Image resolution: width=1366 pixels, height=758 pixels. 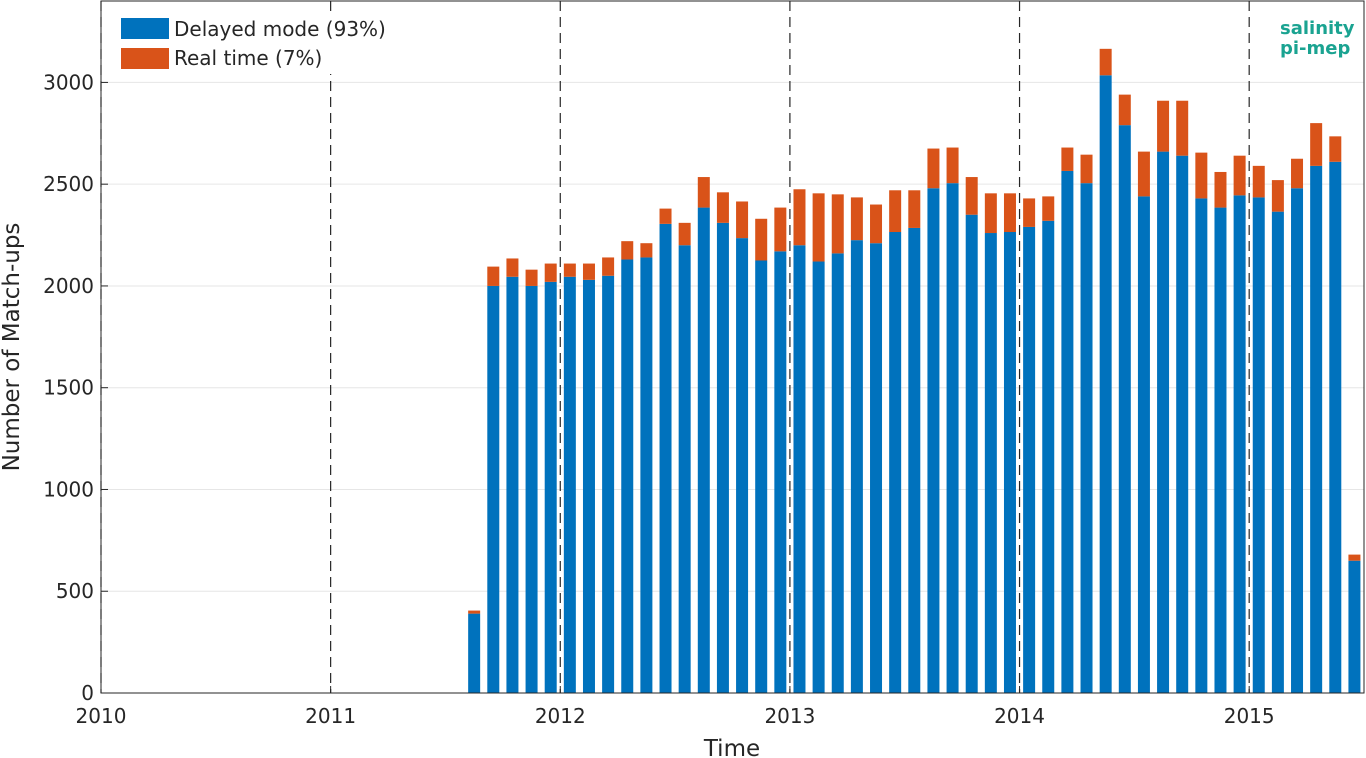 What do you see at coordinates (145, 58) in the screenshot?
I see `legend-swatch-realtime` at bounding box center [145, 58].